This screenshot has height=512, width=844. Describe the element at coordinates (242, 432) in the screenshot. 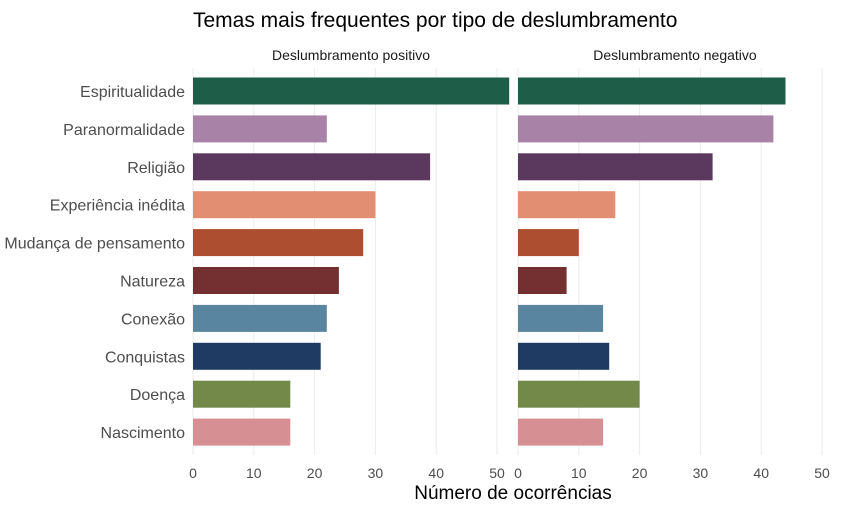

I see `bar-positive-nascimento` at that location.